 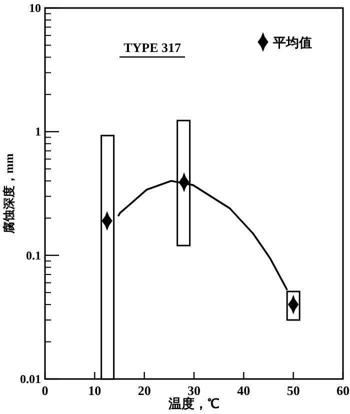 What do you see at coordinates (153, 47) in the screenshot?
I see `text: TYPE 317` at bounding box center [153, 47].